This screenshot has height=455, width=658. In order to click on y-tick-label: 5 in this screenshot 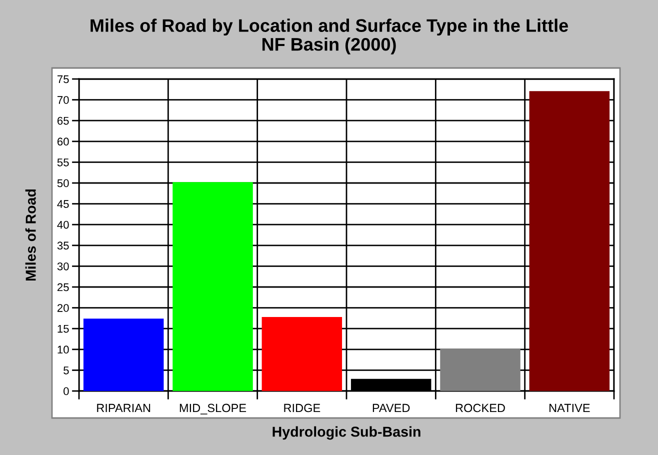, I will do `click(66, 370)`.